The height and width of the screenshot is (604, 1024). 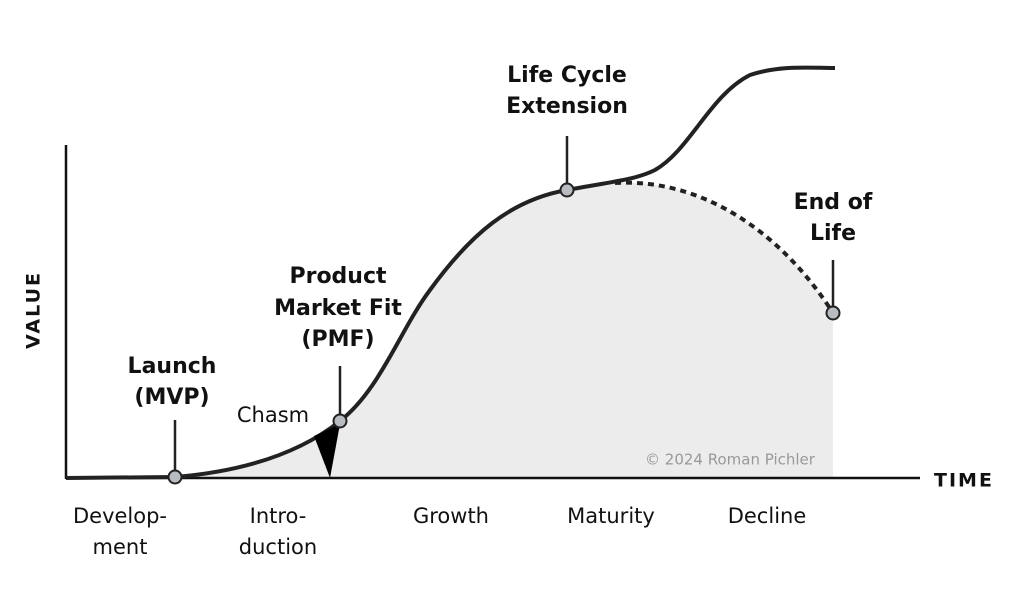 I want to click on stage-label: Growth, so click(x=451, y=516).